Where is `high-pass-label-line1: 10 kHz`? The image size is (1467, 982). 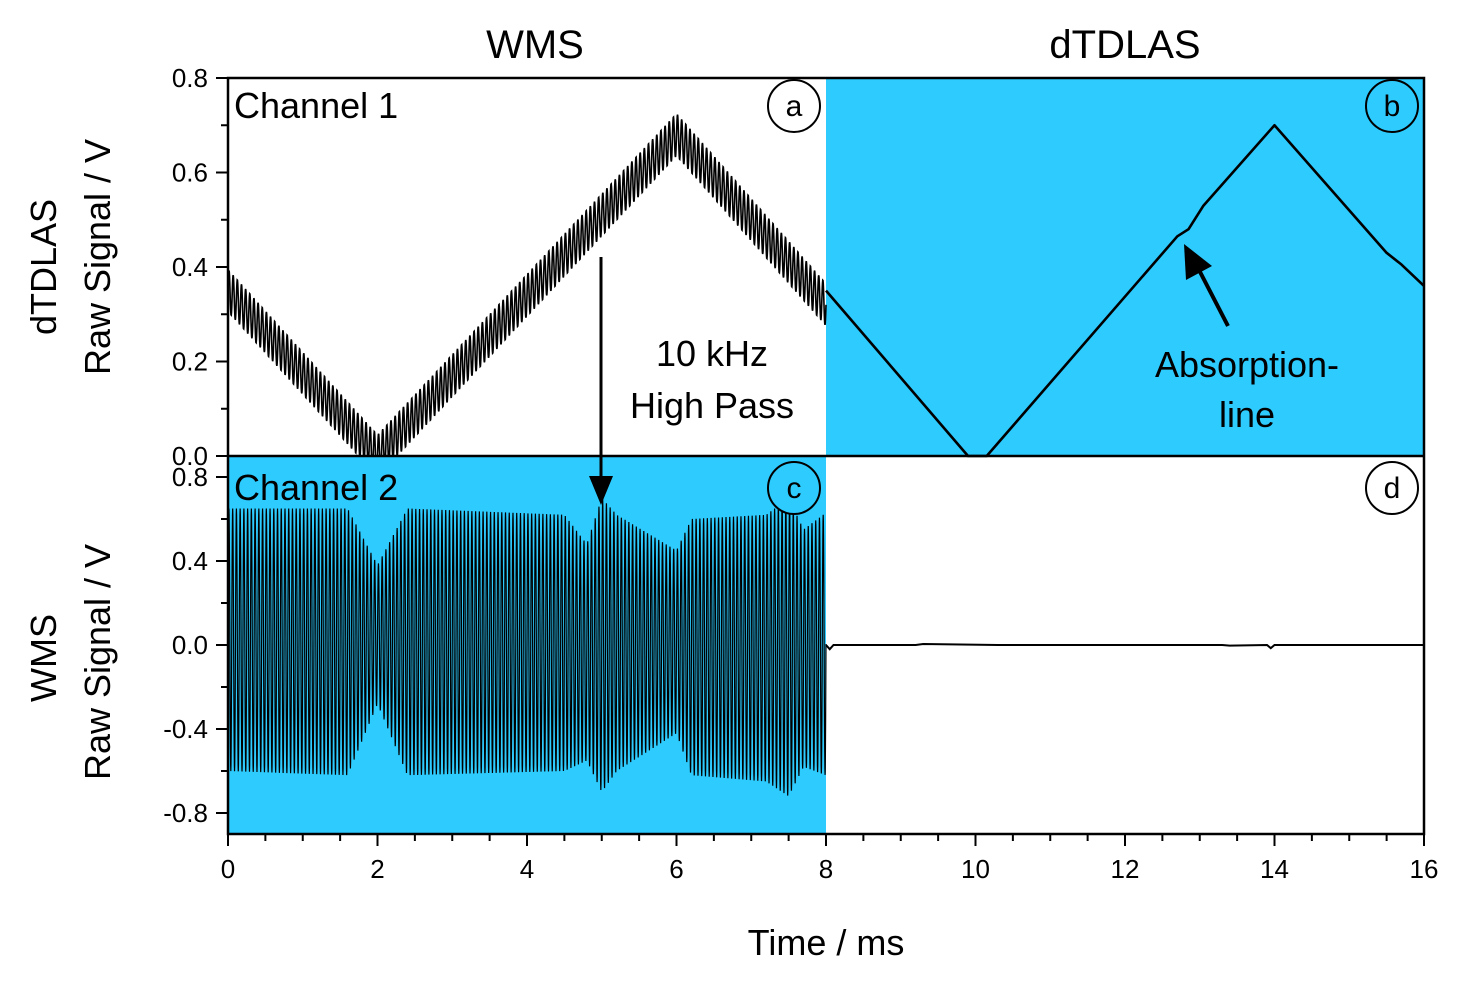
high-pass-label-line1: 10 kHz is located at coordinates (712, 353).